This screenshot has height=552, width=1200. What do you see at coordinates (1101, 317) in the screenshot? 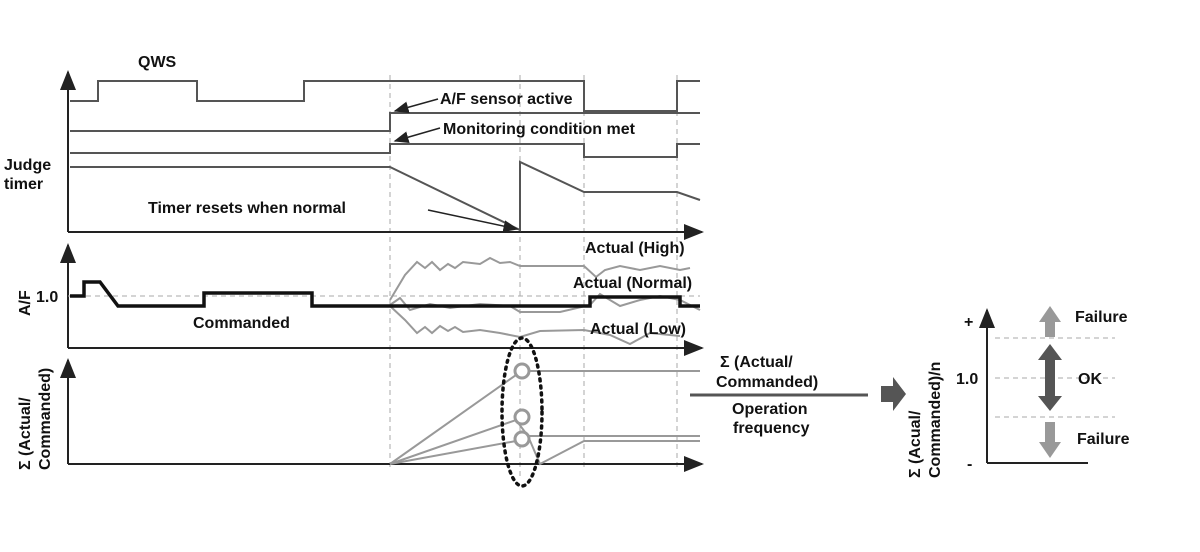
I see `upper-failure-label: Failure` at bounding box center [1101, 317].